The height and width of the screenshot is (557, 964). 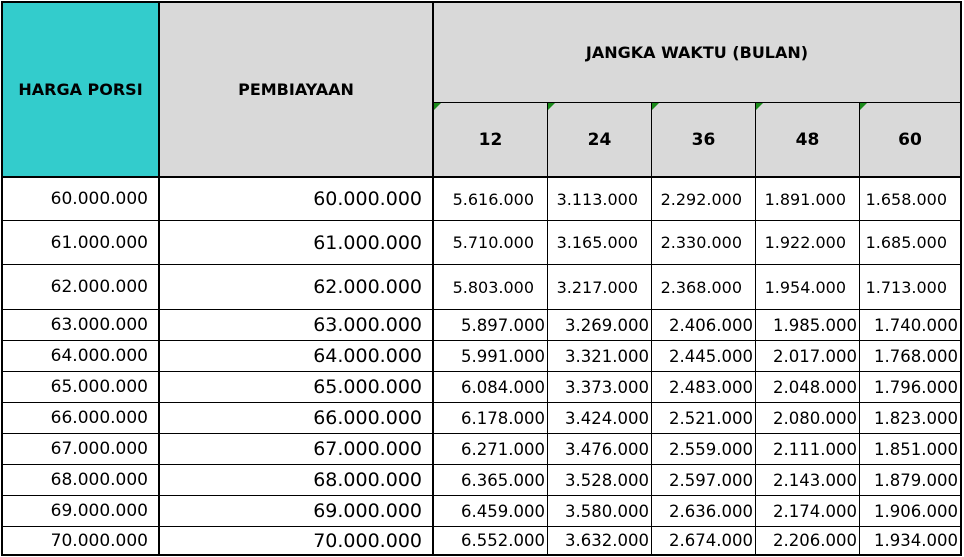 I want to click on installment-cell-24: 3.424.000, so click(x=600, y=418).